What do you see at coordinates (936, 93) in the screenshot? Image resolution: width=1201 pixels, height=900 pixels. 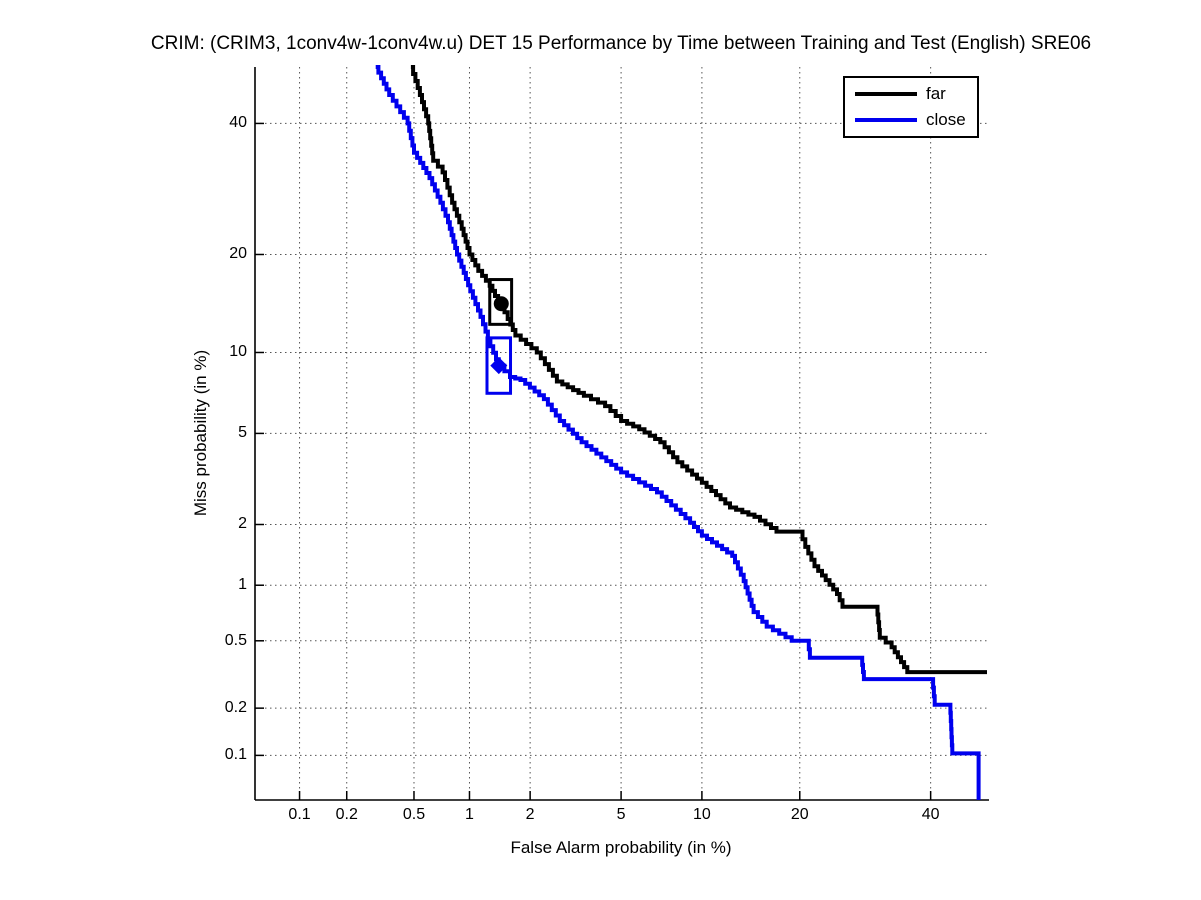 I see `legend-label-far: far` at bounding box center [936, 93].